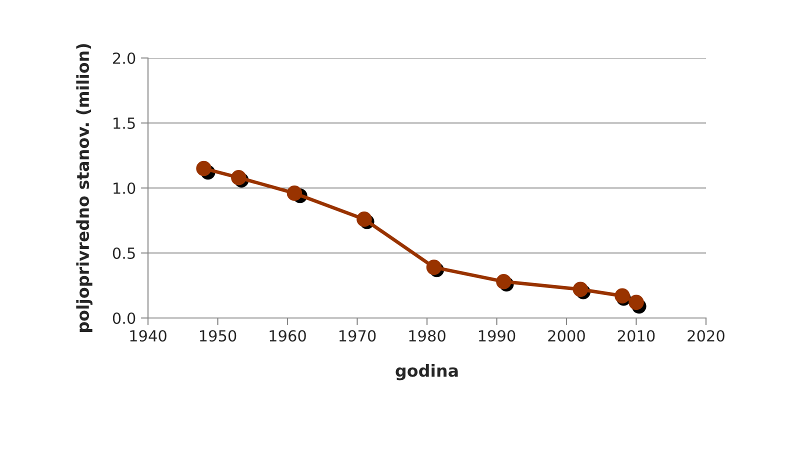  I want to click on y-tick-label: 1.0, so click(125, 188).